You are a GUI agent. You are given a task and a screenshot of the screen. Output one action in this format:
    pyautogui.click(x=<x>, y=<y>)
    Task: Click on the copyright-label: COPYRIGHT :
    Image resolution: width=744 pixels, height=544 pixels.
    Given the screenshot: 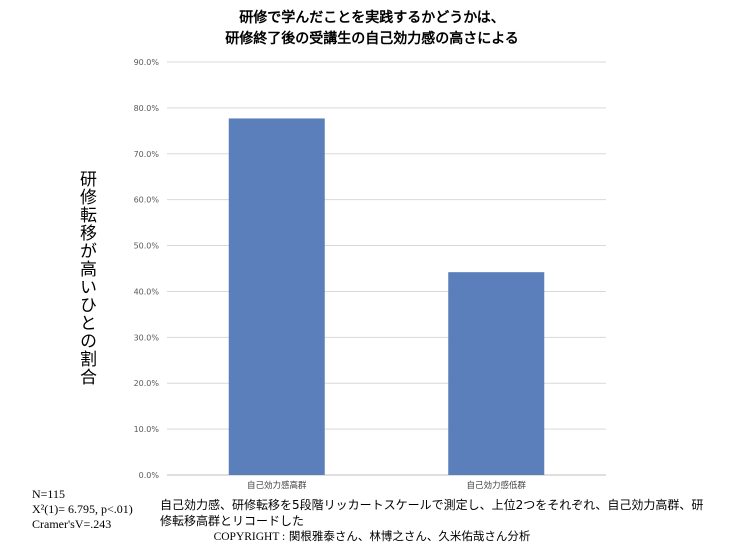 What is the action you would take?
    pyautogui.click(x=249, y=537)
    